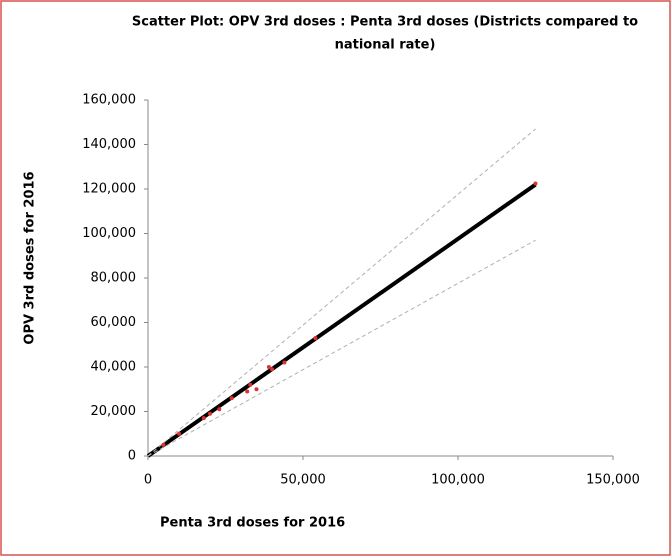 The height and width of the screenshot is (556, 671). Describe the element at coordinates (109, 189) in the screenshot. I see `y-tick-label: 120,000` at that location.